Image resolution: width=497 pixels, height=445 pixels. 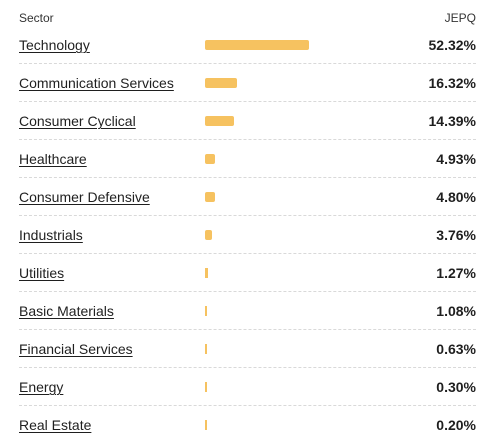 What do you see at coordinates (456, 197) in the screenshot?
I see `weight-value: 4.80%` at bounding box center [456, 197].